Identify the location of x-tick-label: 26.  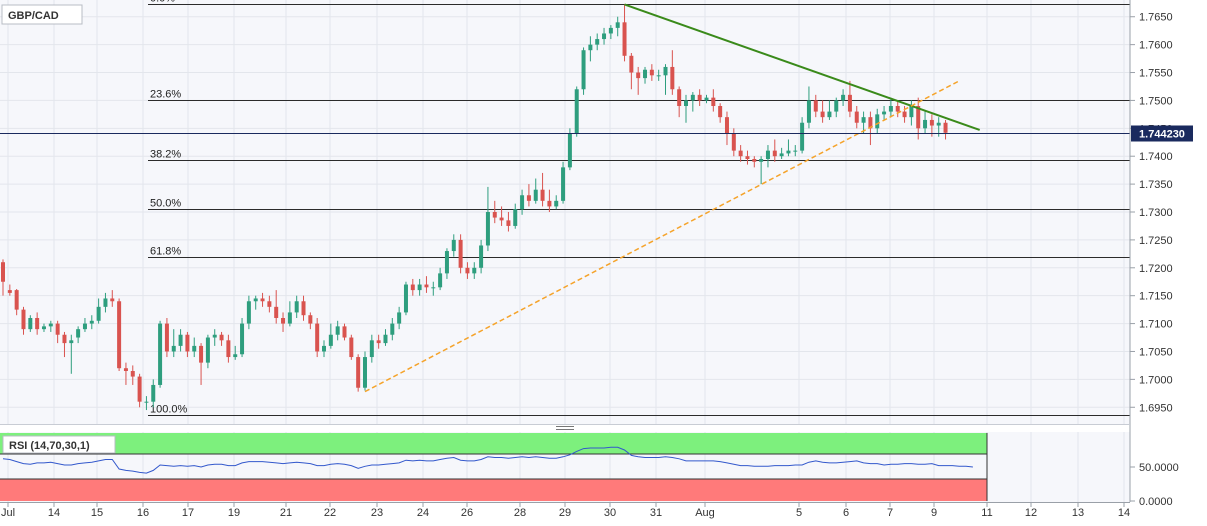
(467, 513).